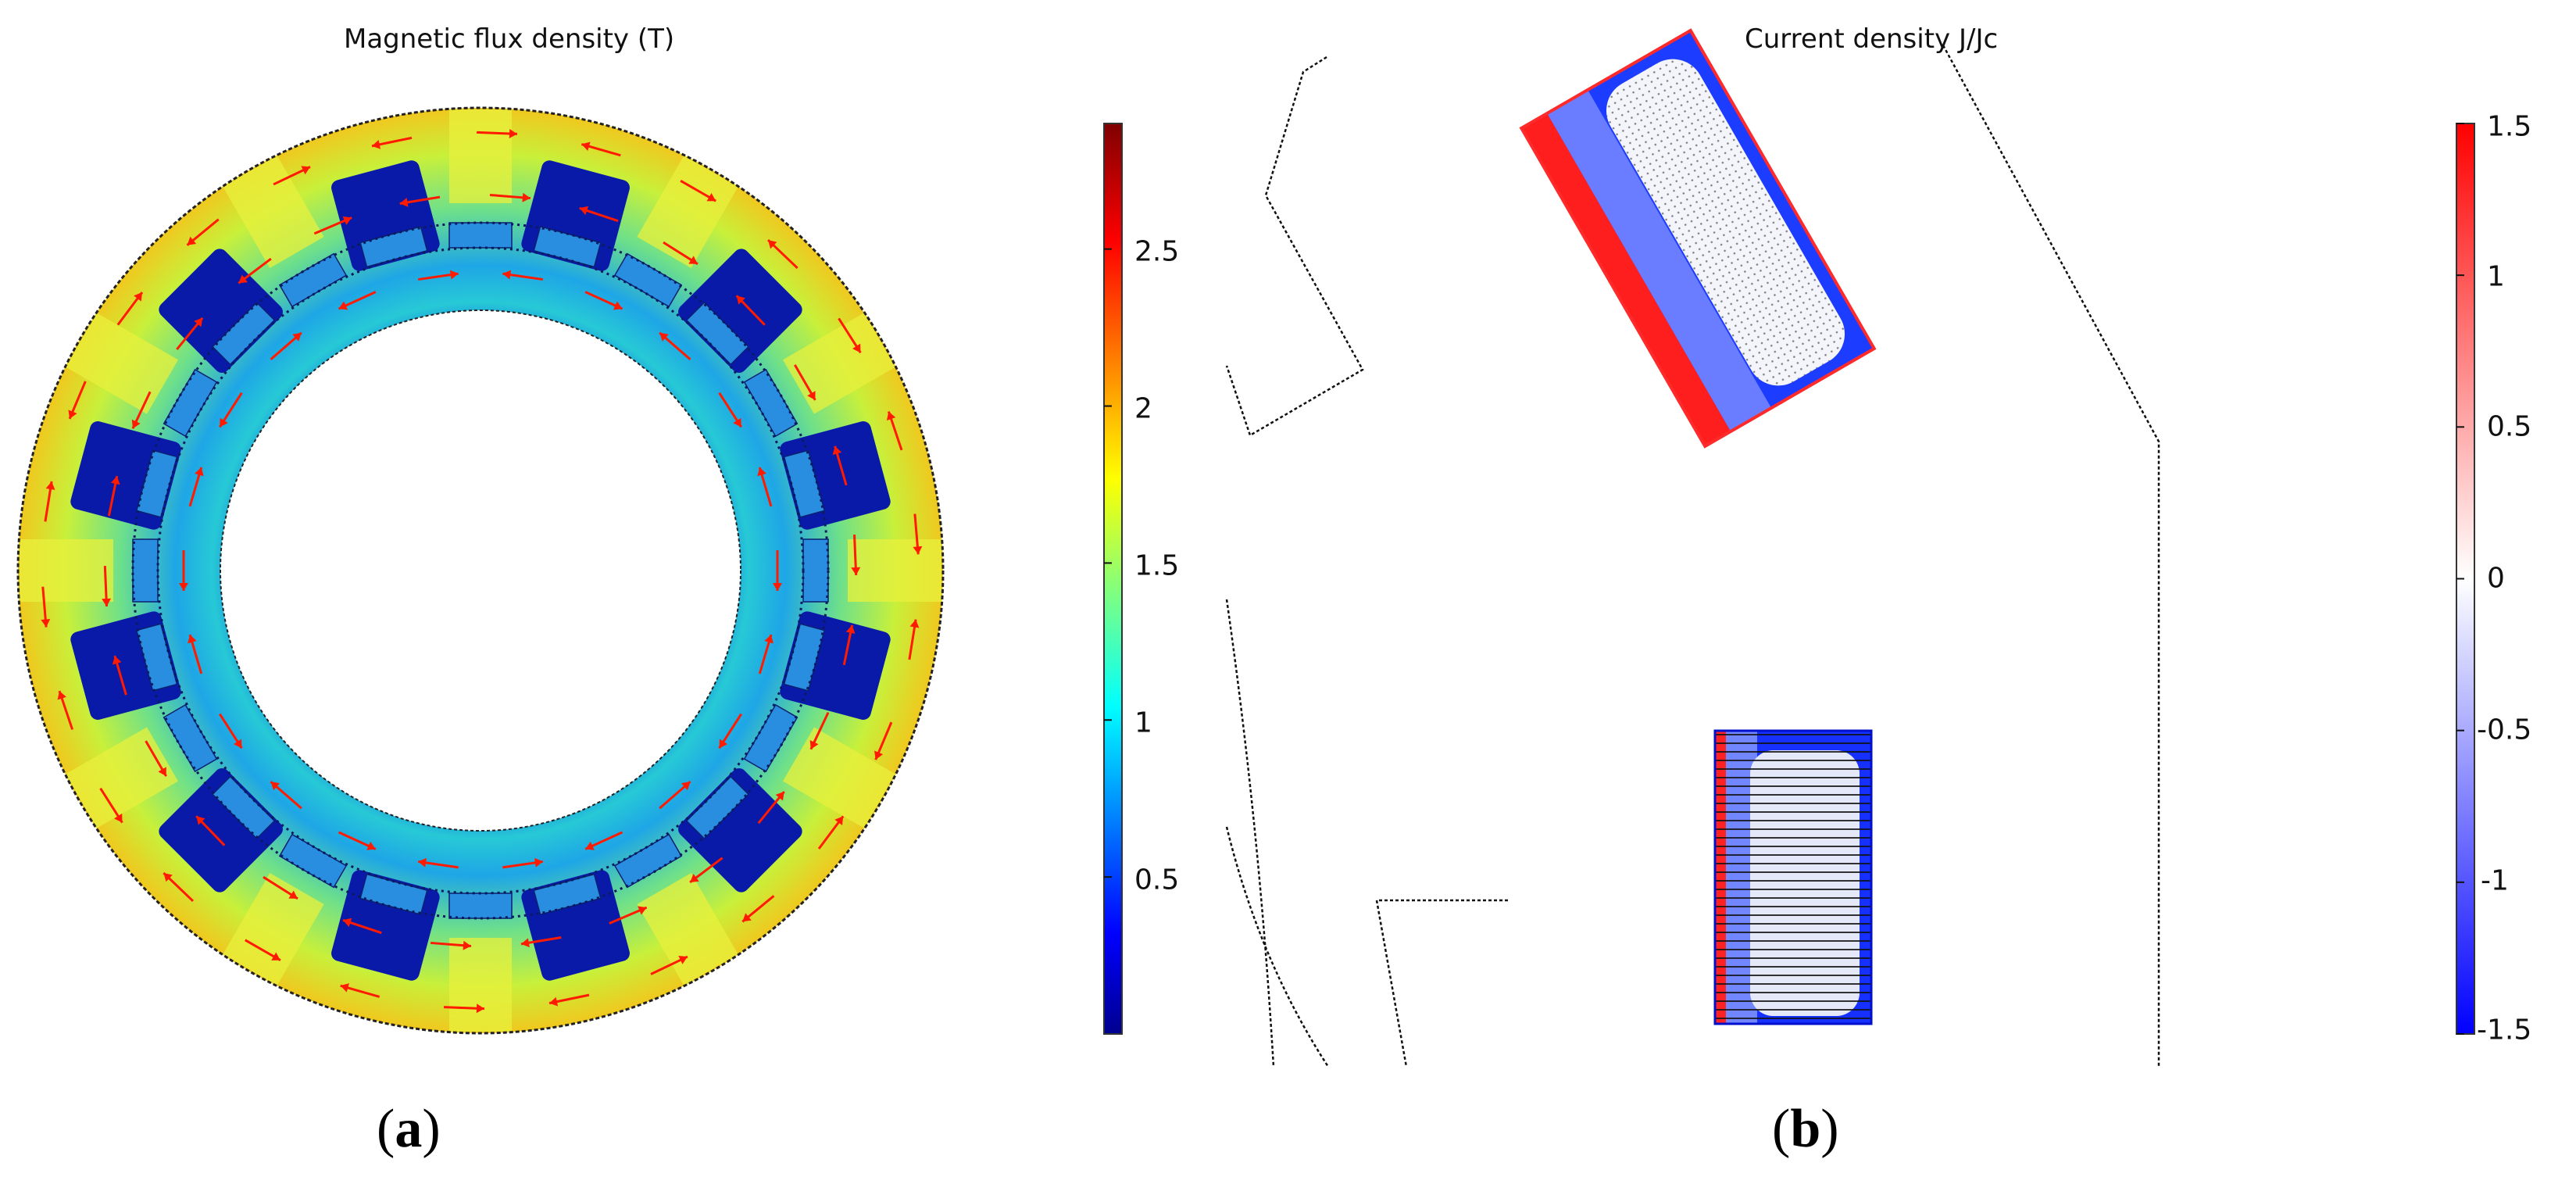  I want to click on colorbar-b-tick: -1, so click(2495, 880).